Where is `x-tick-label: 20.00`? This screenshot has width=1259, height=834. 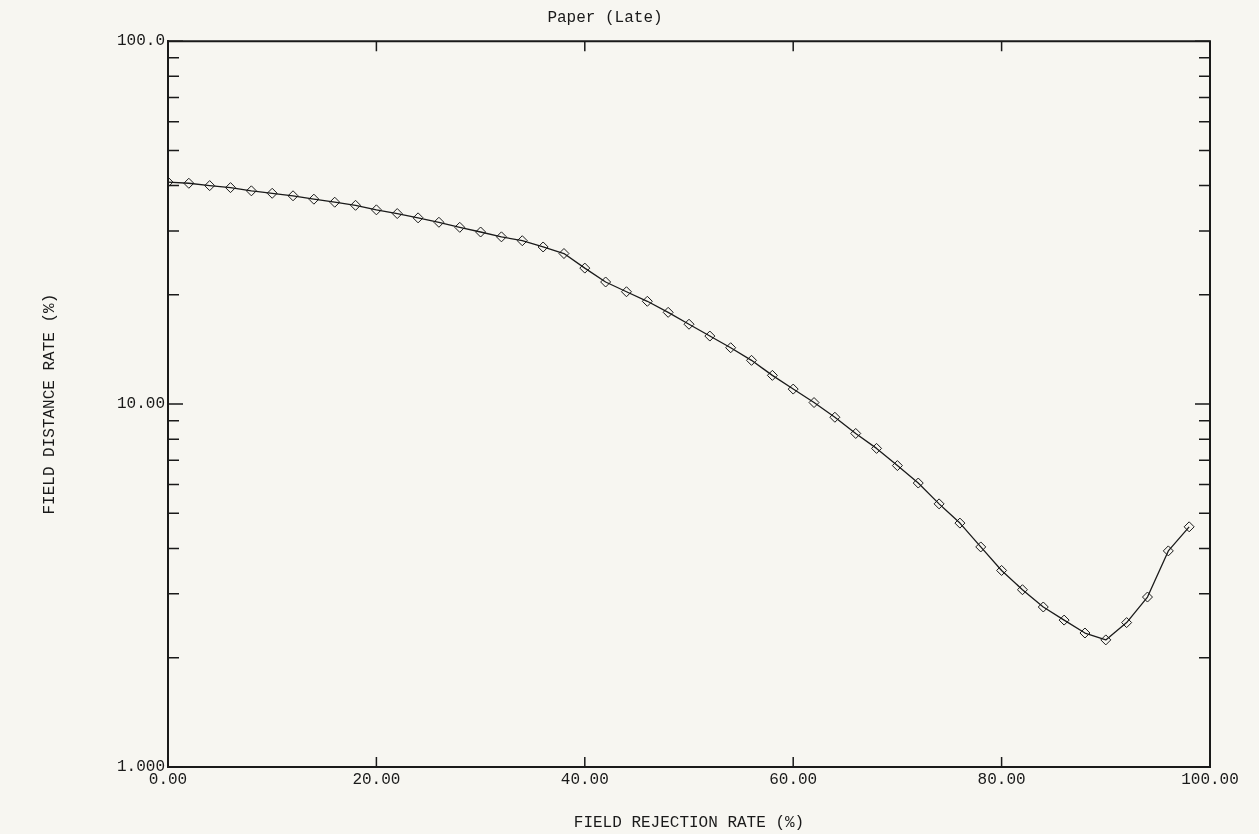 x-tick-label: 20.00 is located at coordinates (376, 779).